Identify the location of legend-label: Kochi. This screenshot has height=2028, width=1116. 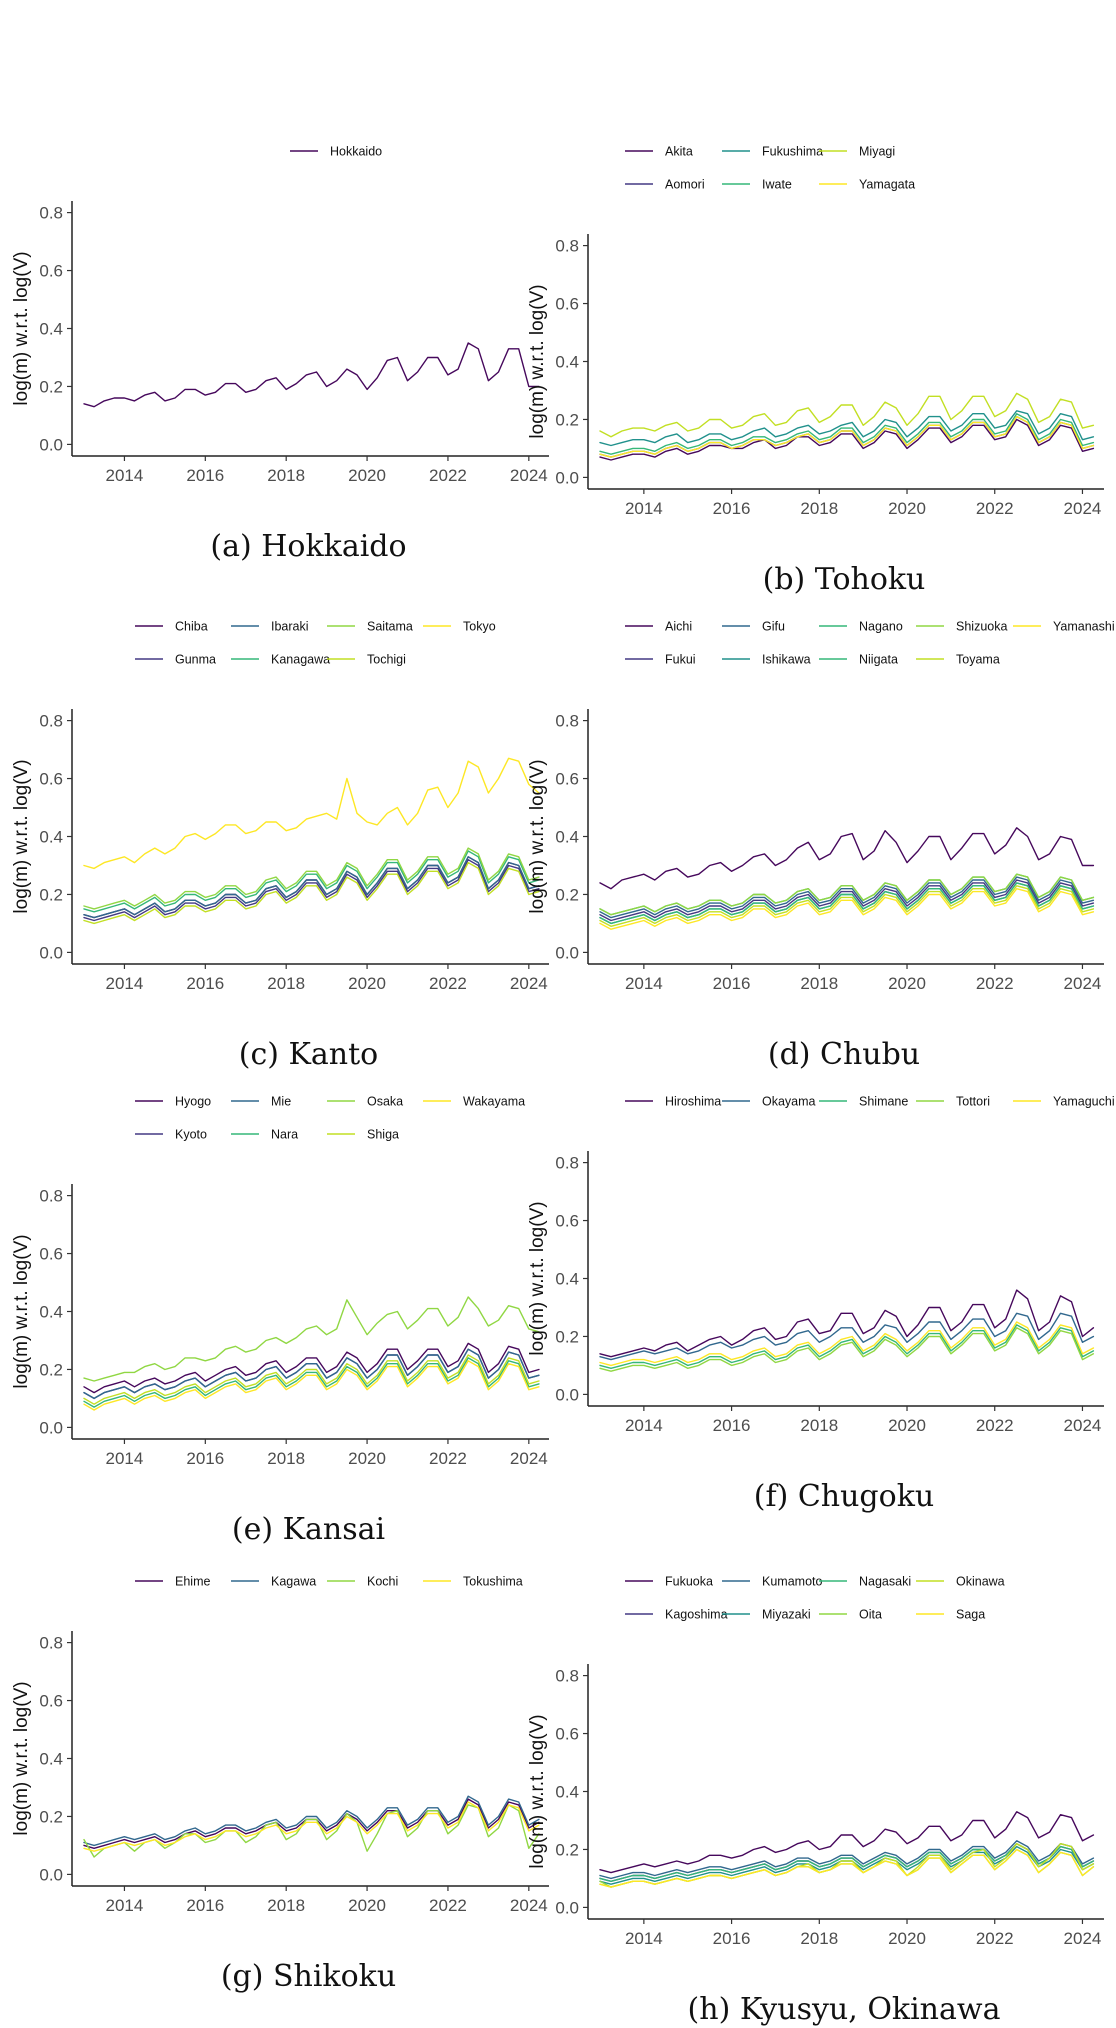
(382, 1582).